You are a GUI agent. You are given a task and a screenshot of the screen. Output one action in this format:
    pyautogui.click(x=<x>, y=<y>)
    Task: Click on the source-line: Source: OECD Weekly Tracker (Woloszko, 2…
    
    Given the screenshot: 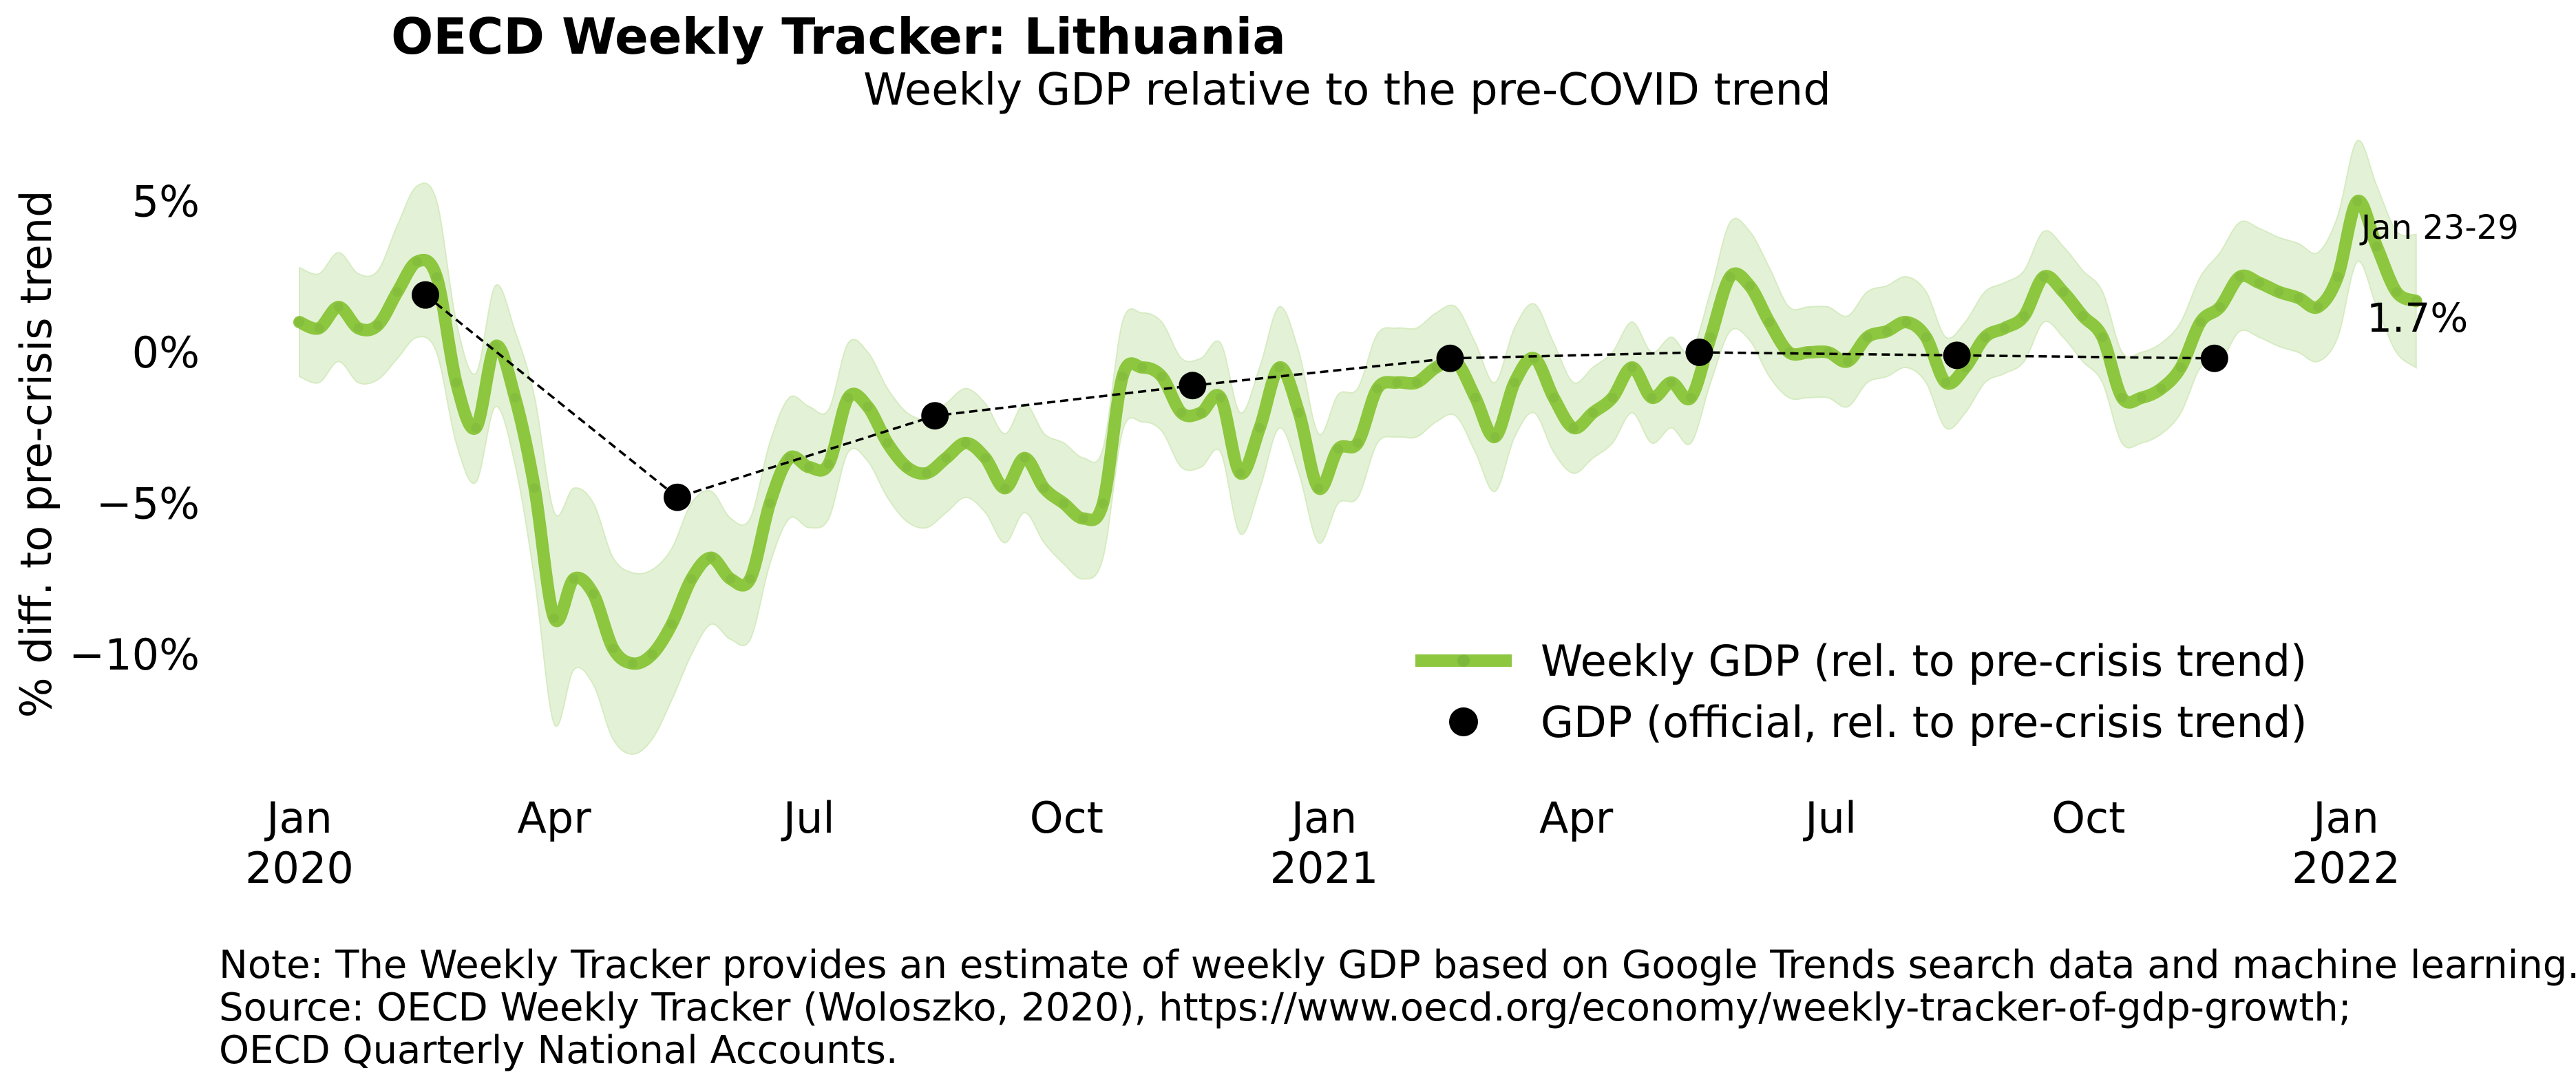 What is the action you would take?
    pyautogui.click(x=1286, y=1007)
    